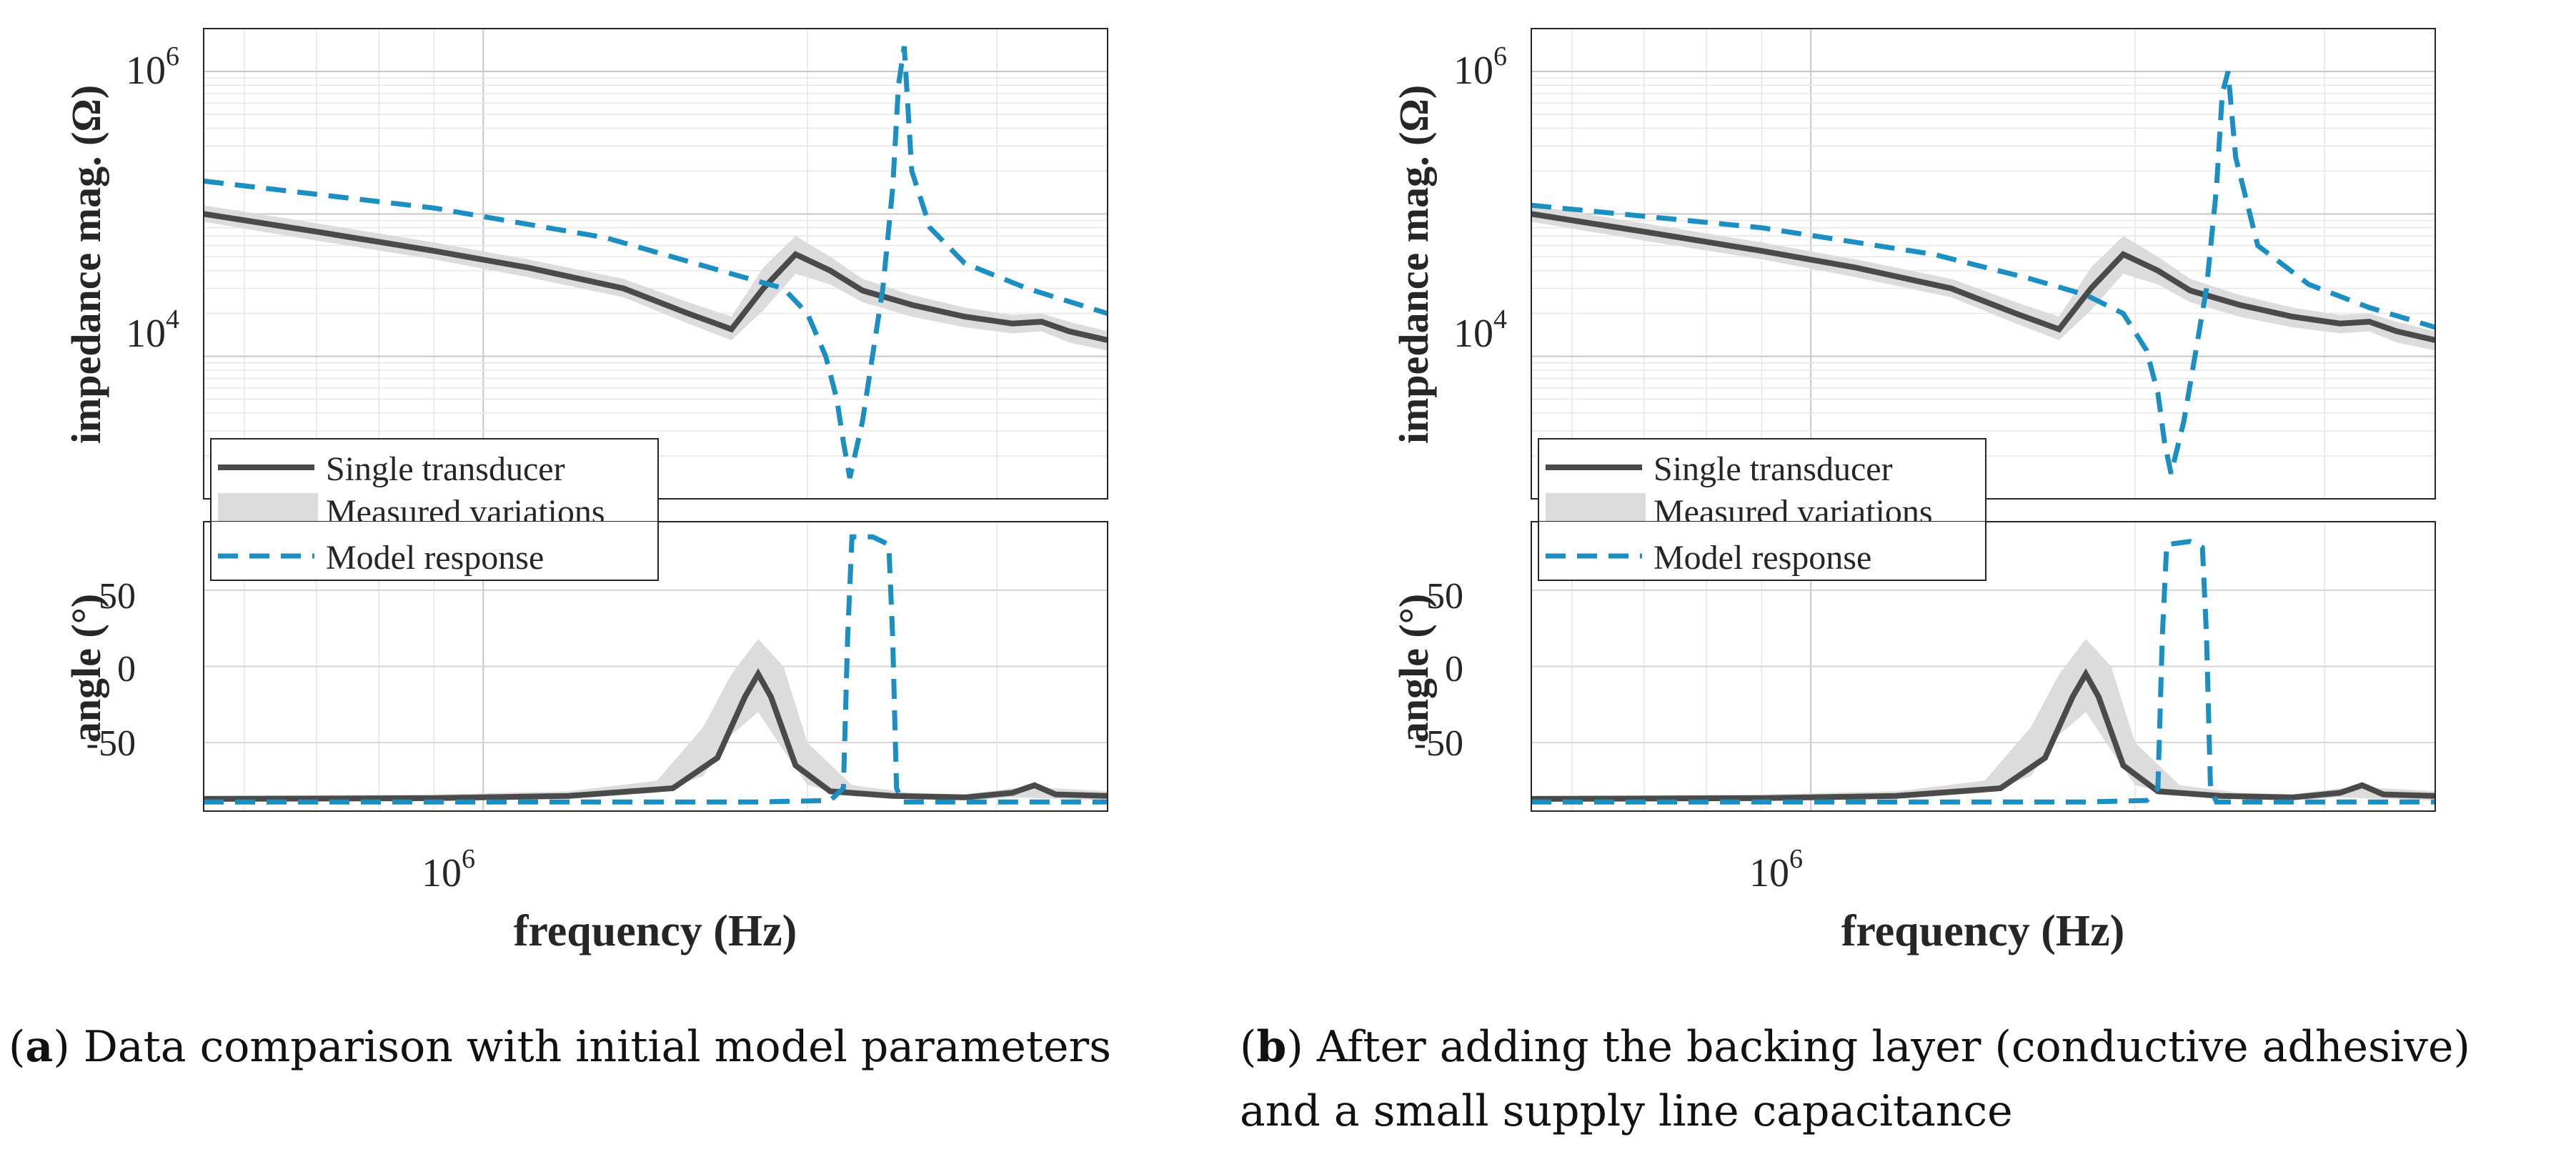 Image resolution: width=2576 pixels, height=1172 pixels. What do you see at coordinates (448, 869) in the screenshot?
I see `panel-a-x-tick-1e6: 106` at bounding box center [448, 869].